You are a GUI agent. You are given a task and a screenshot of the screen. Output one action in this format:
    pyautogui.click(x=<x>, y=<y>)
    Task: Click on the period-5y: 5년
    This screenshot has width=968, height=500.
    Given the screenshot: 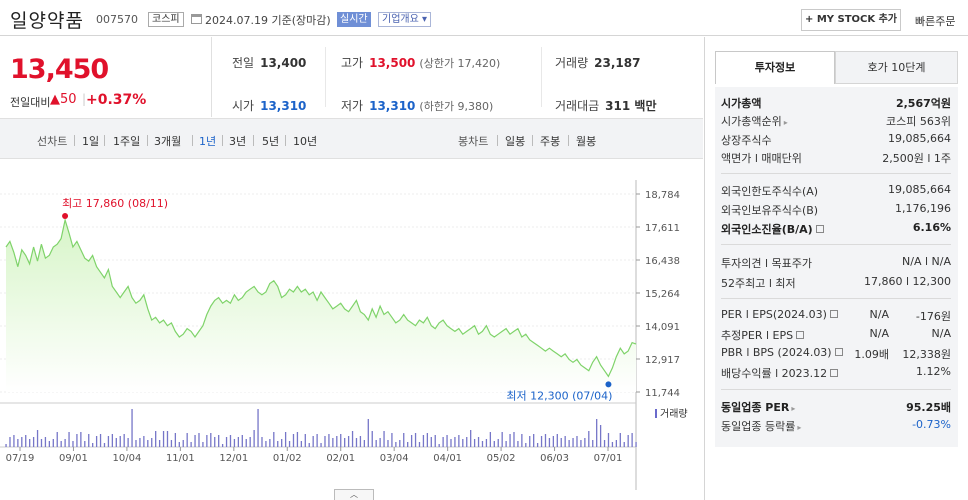 What is the action you would take?
    pyautogui.click(x=271, y=141)
    